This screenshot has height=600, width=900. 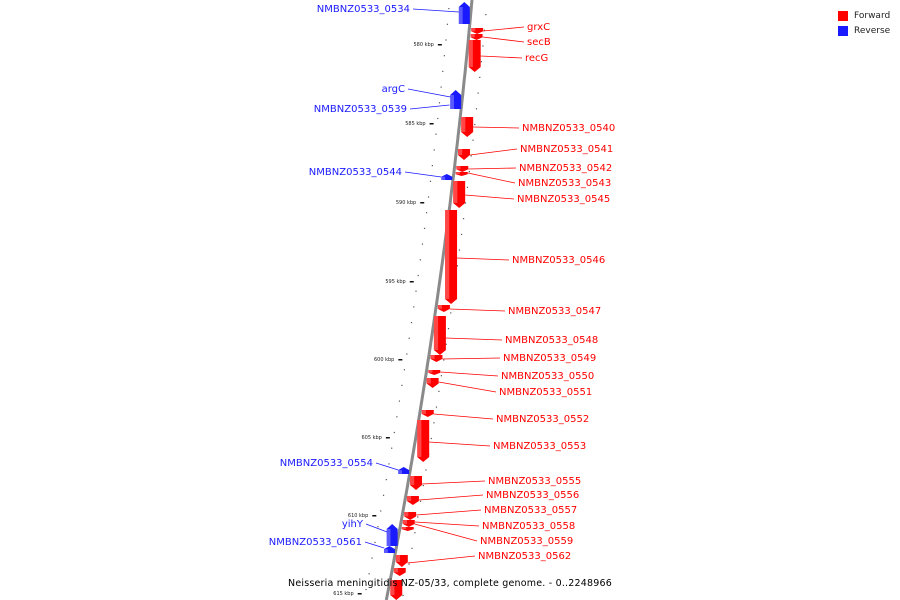 What do you see at coordinates (365, 526) in the screenshot?
I see `reverse-gene-label: yihY` at bounding box center [365, 526].